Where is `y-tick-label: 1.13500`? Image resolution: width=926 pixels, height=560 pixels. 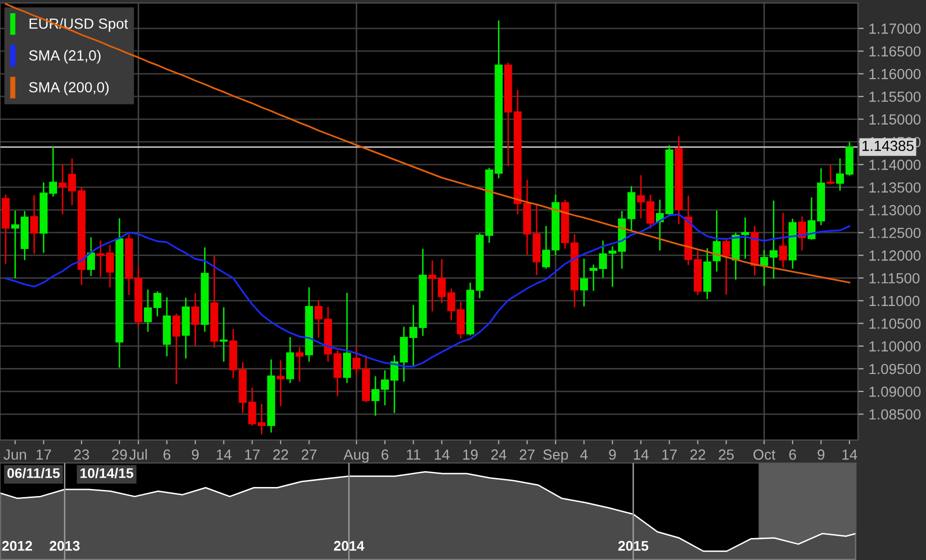
y-tick-label: 1.13500 is located at coordinates (895, 187).